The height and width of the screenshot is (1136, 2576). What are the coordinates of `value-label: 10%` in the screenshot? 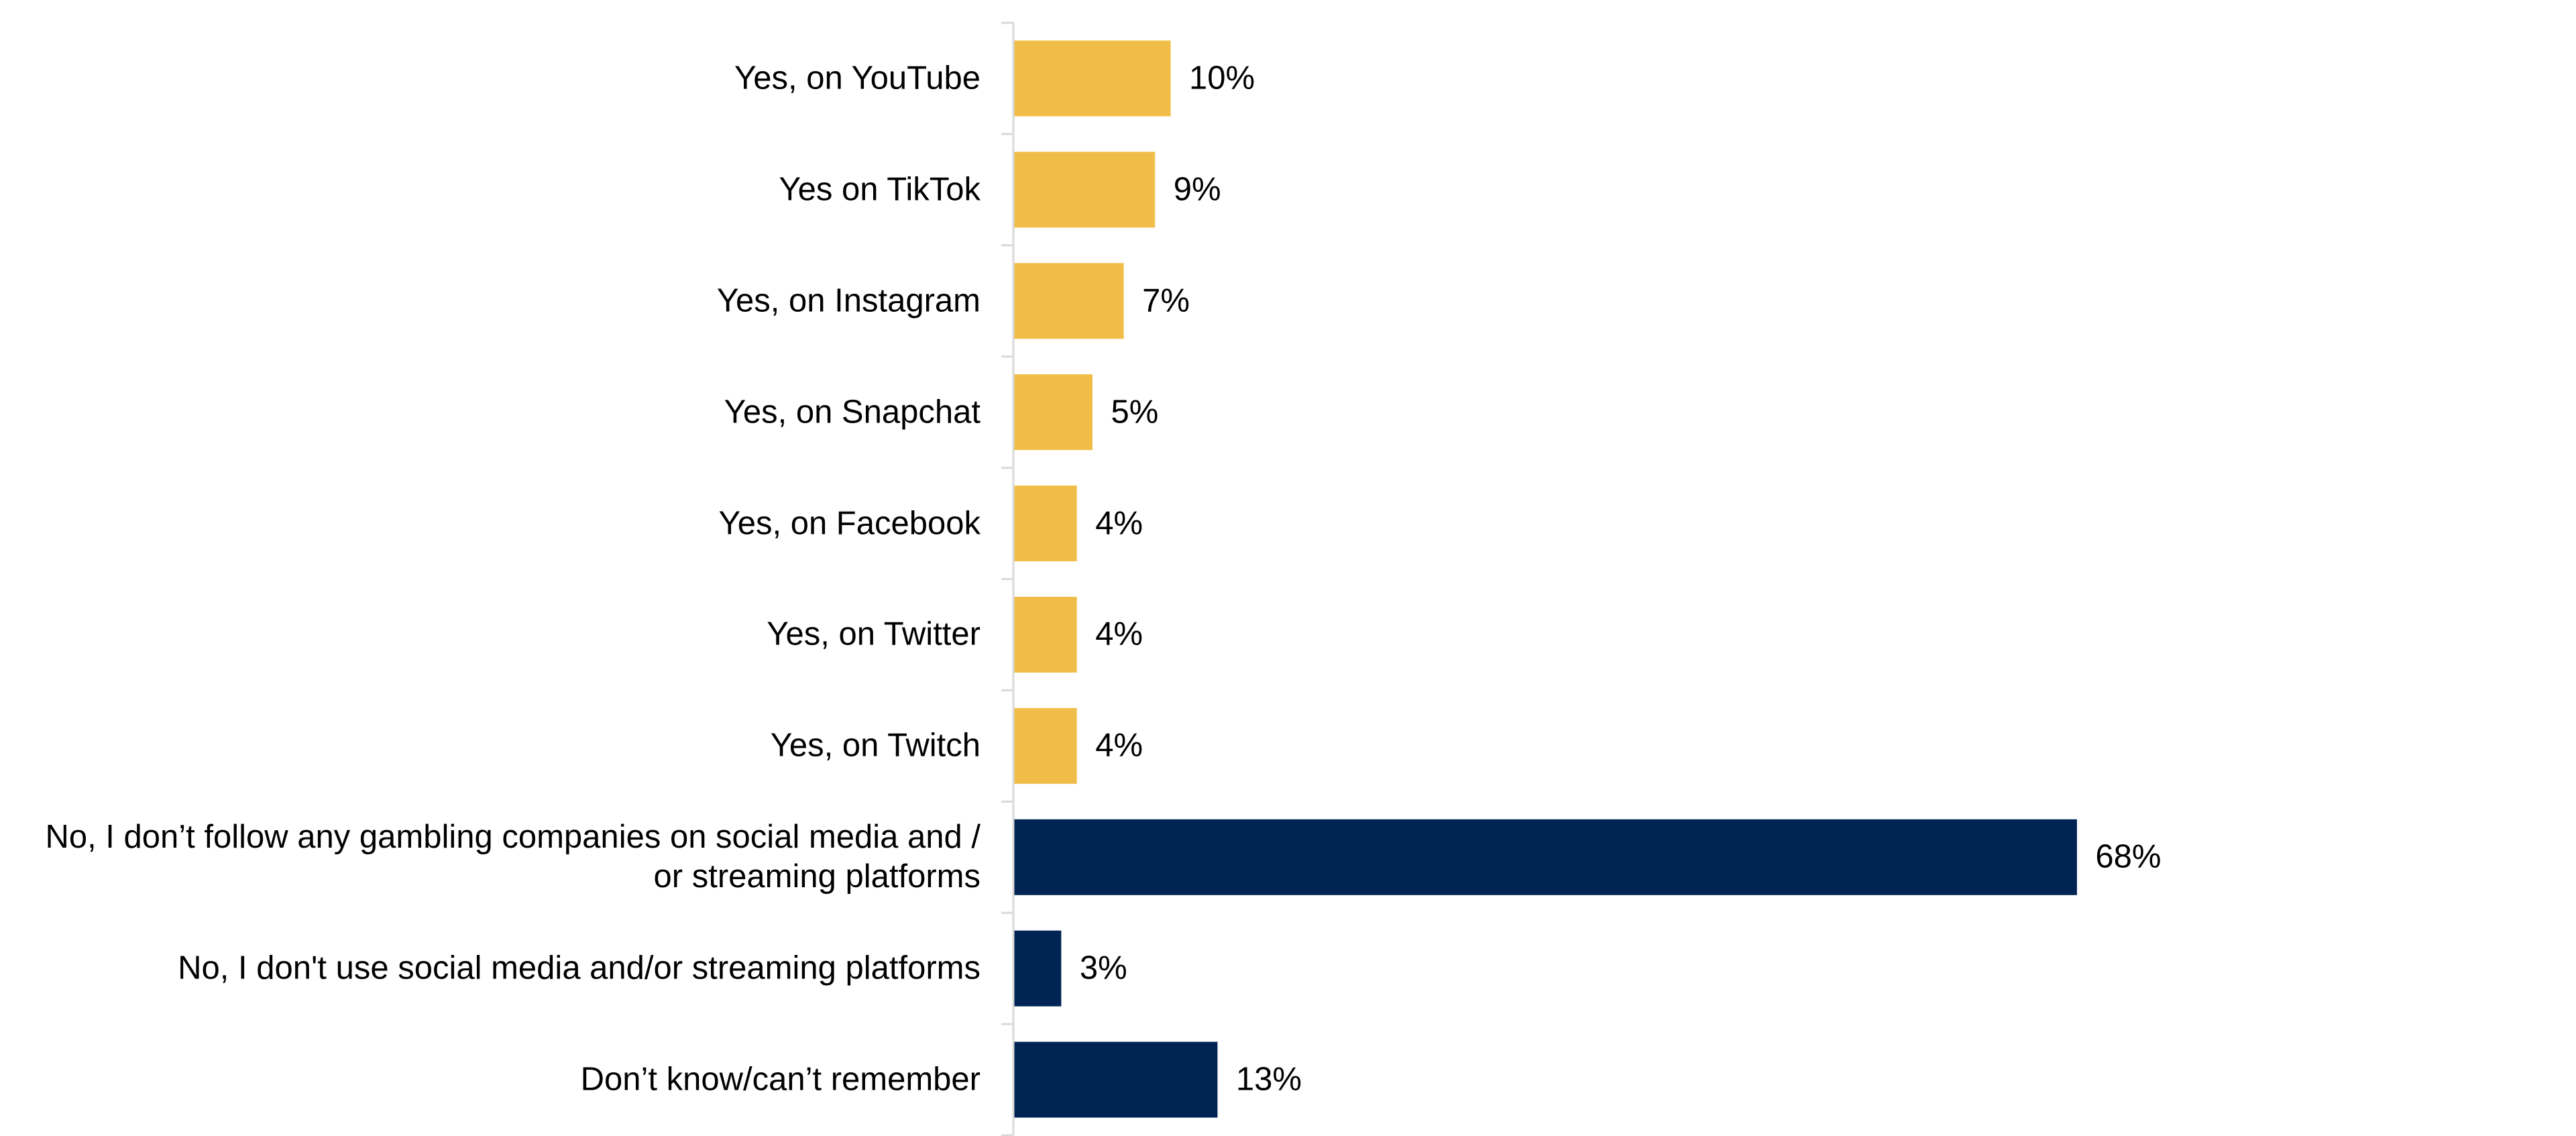 It's located at (1222, 78).